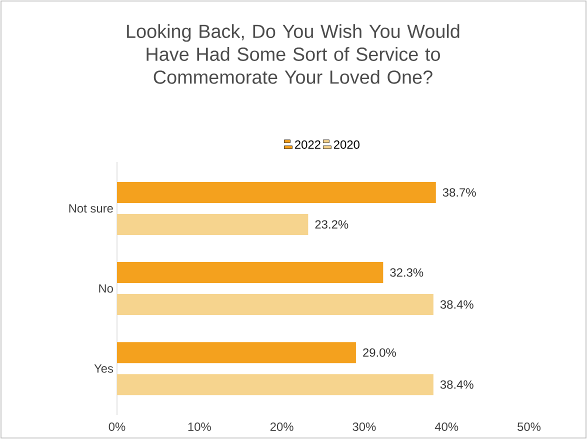 The image size is (587, 439). Describe the element at coordinates (459, 192) in the screenshot. I see `data-label: 38.7%` at that location.